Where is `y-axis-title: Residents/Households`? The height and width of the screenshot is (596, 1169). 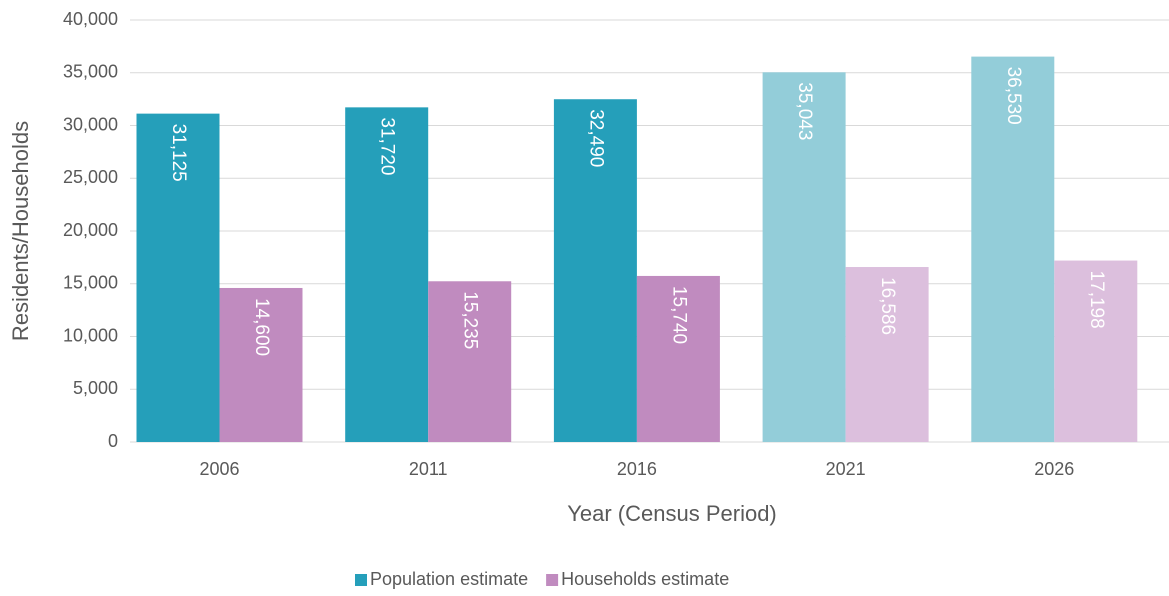 y-axis-title: Residents/Households is located at coordinates (20, 231).